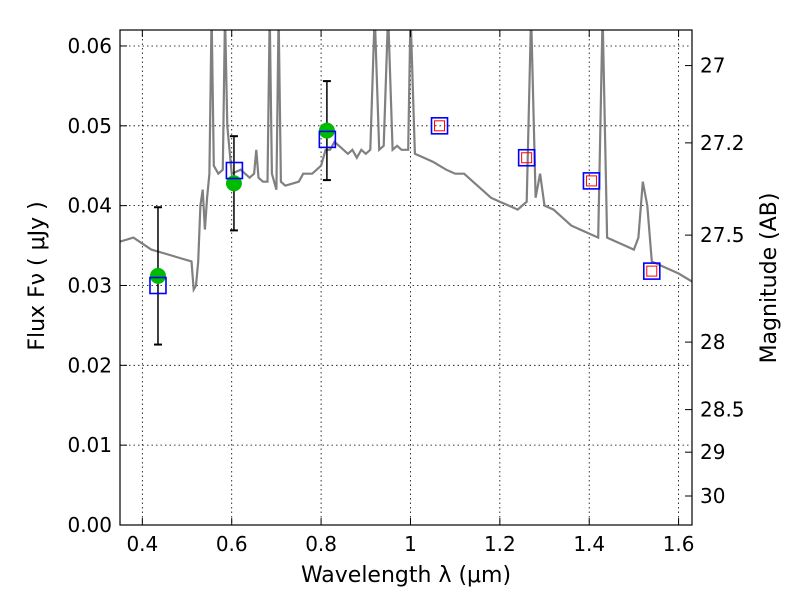 The width and height of the screenshot is (800, 600). Describe the element at coordinates (89, 365) in the screenshot. I see `y-tick-label: 0.02` at that location.